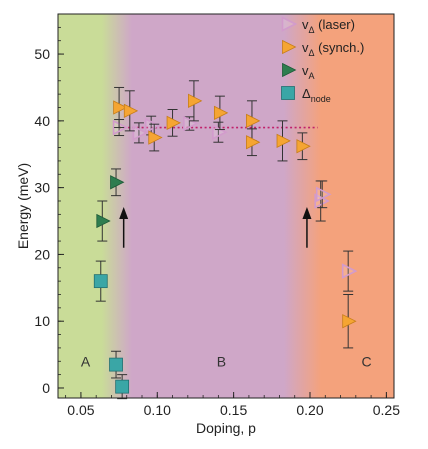  What do you see at coordinates (86, 361) in the screenshot?
I see `region-label-a: A` at bounding box center [86, 361].